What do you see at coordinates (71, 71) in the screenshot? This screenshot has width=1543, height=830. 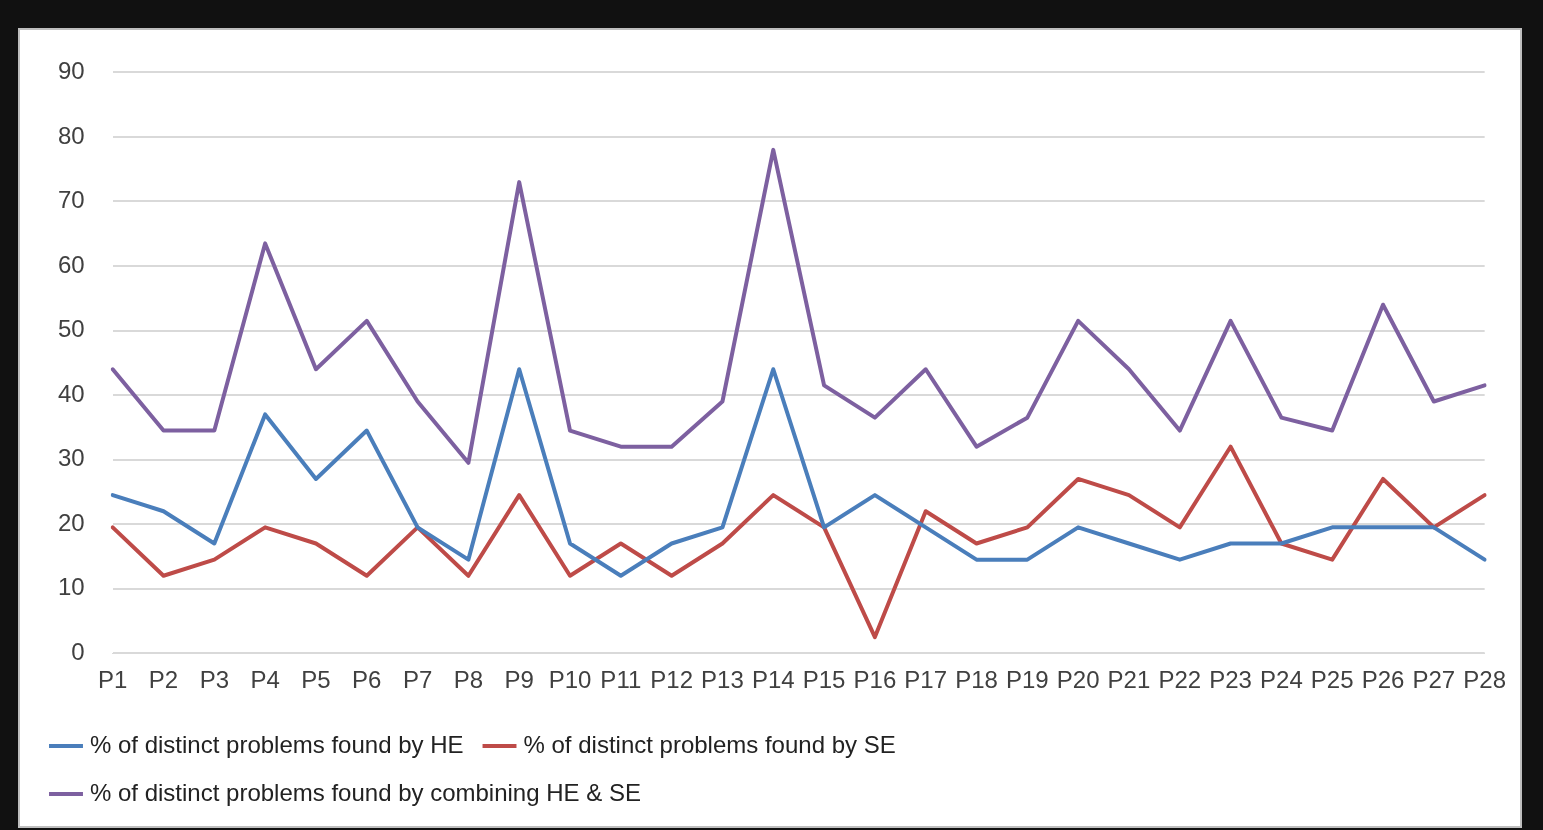 I see `y-tick-label: 90` at bounding box center [71, 71].